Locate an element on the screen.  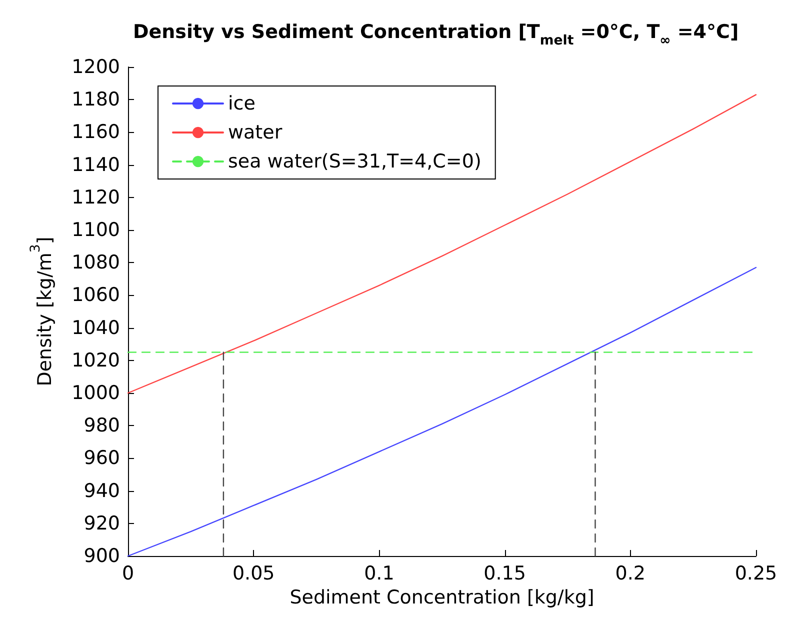
legend-label: water is located at coordinates (255, 133).